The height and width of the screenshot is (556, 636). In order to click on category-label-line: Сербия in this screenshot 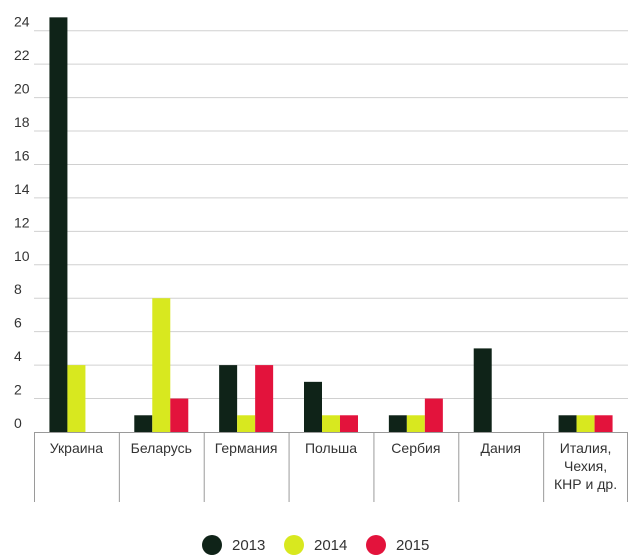, I will do `click(415, 448)`.